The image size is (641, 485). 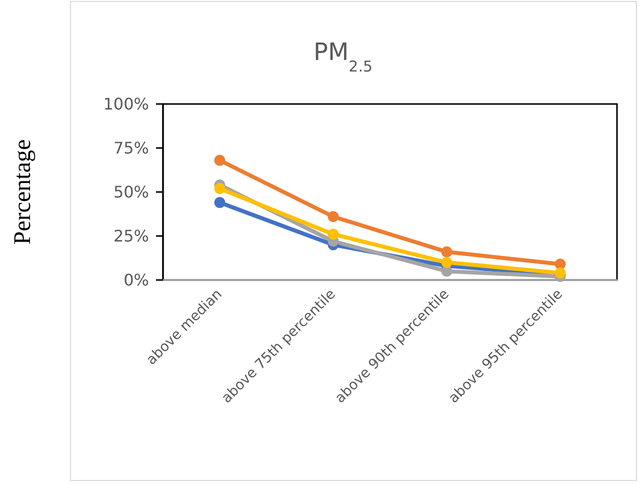 What do you see at coordinates (23, 192) in the screenshot?
I see `y-axis-title: Percentage` at bounding box center [23, 192].